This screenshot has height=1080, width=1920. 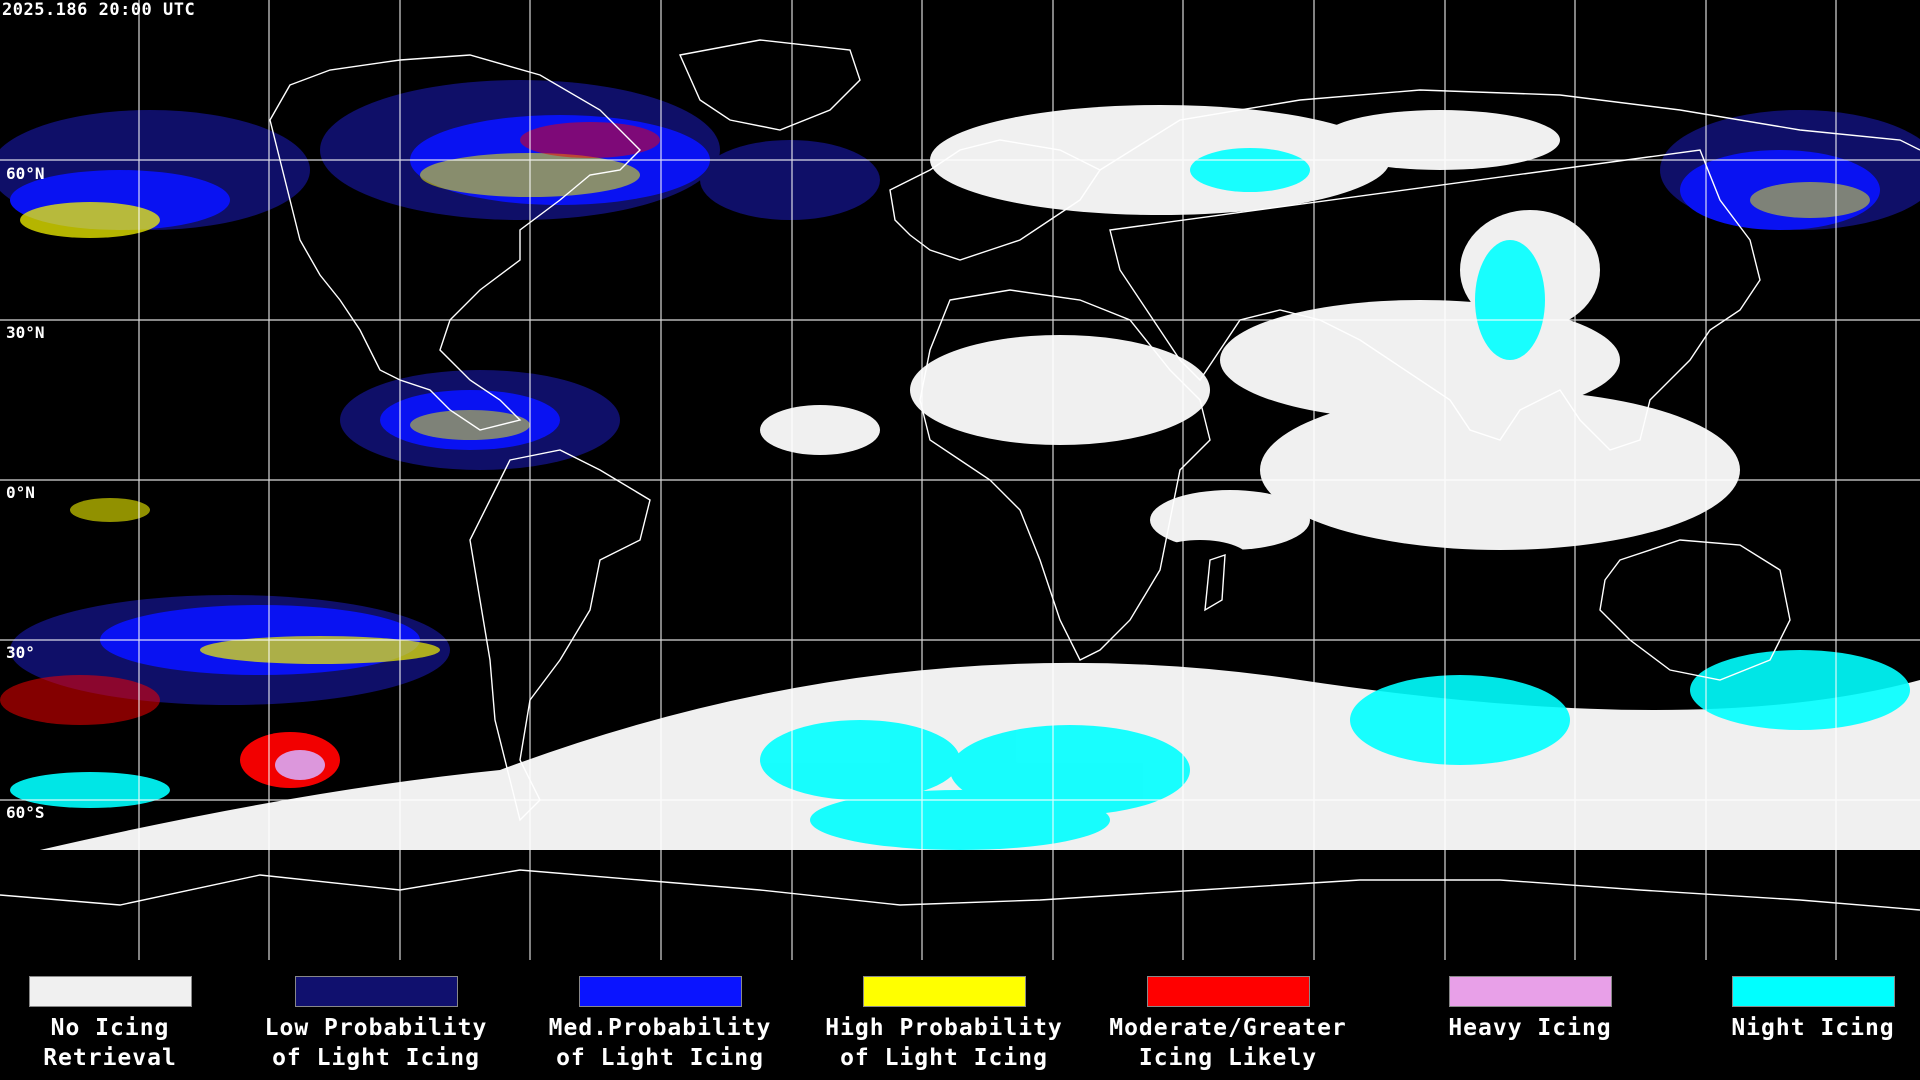 I want to click on legend-label: High Probability of Light Icing, so click(x=944, y=1043).